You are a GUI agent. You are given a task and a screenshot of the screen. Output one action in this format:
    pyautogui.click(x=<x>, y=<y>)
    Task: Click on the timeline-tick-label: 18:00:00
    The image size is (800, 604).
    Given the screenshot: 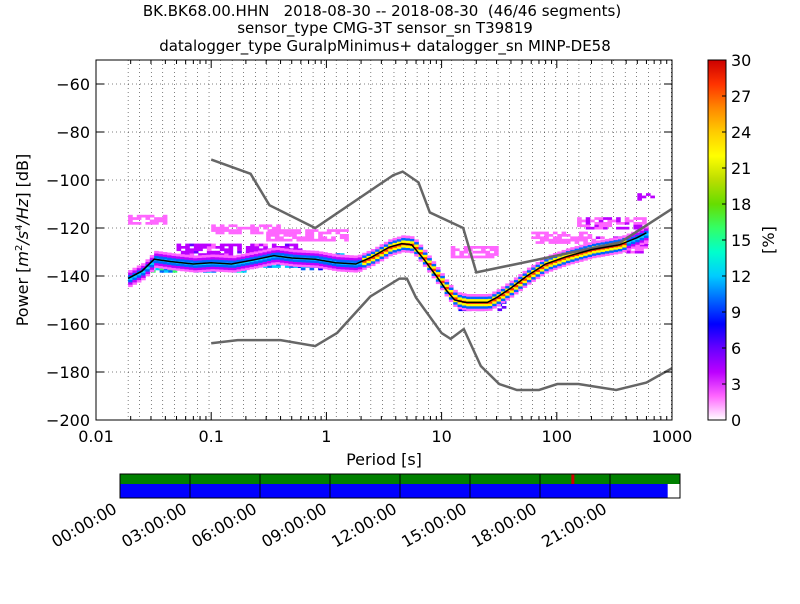 What is the action you would take?
    pyautogui.click(x=504, y=525)
    